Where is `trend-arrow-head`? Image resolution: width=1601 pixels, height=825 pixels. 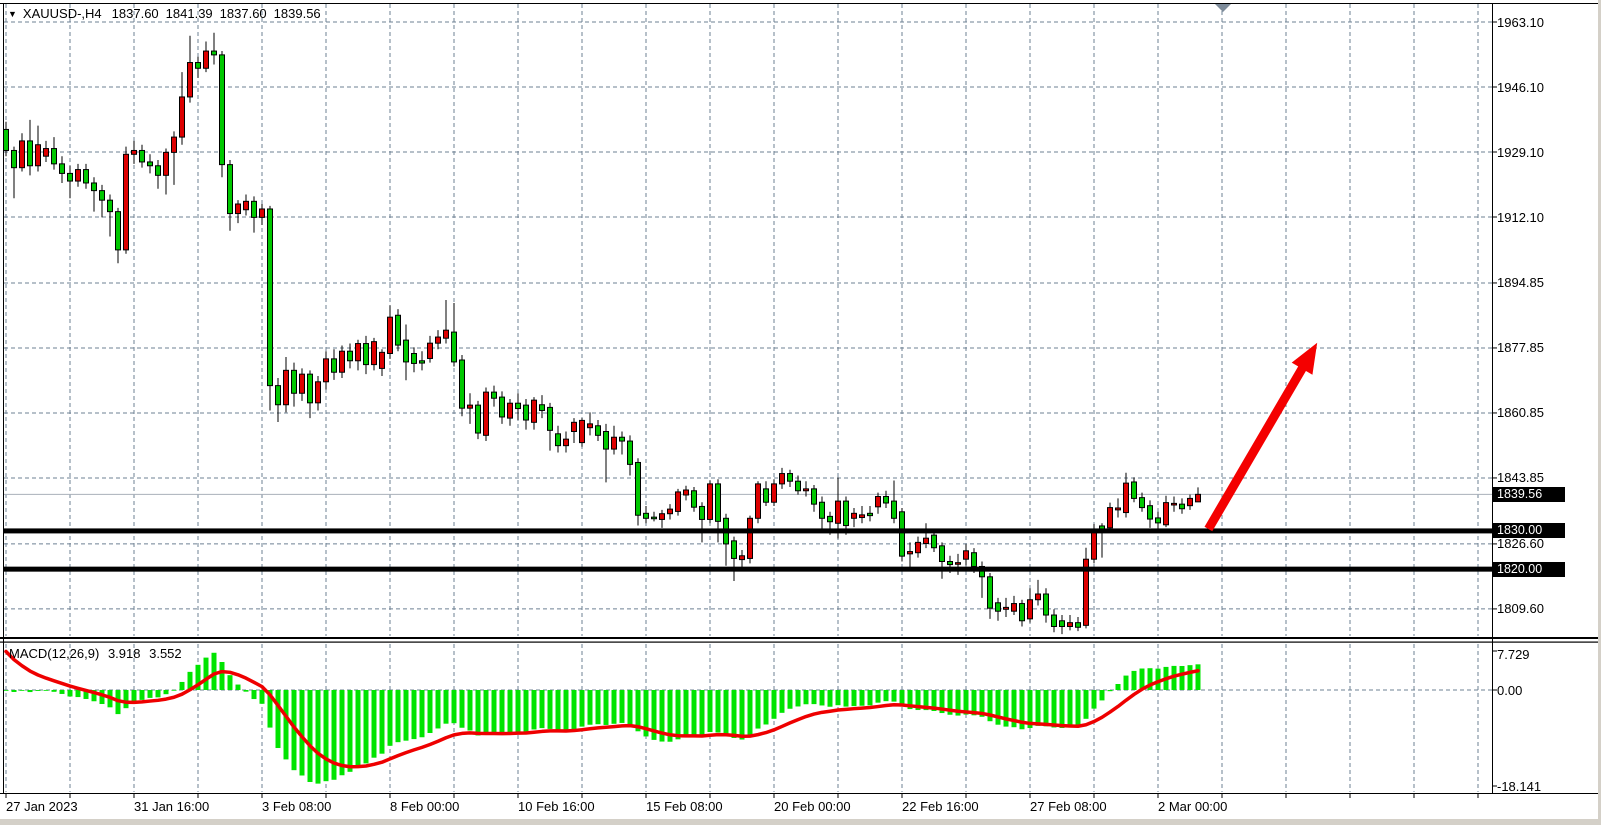 trend-arrow-head is located at coordinates (1304, 358).